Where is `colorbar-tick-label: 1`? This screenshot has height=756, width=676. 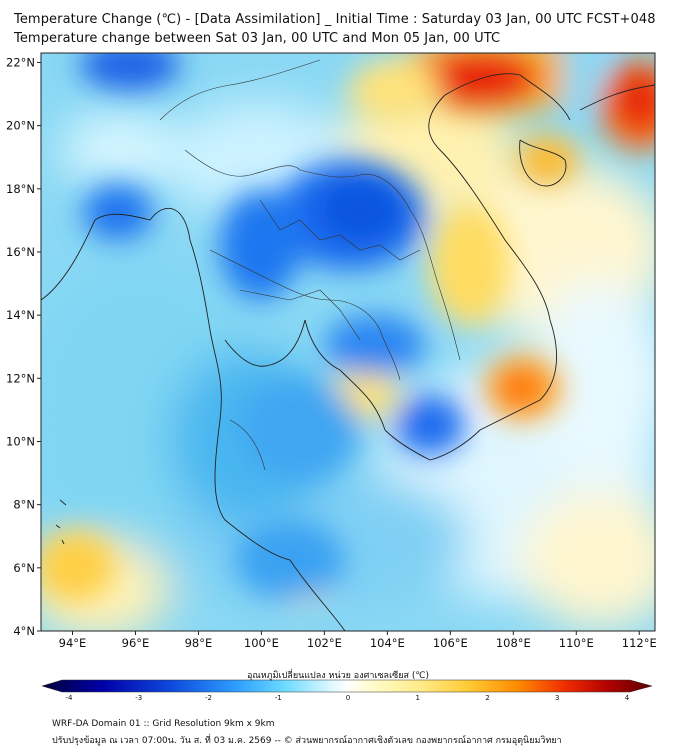 colorbar-tick-label: 1 is located at coordinates (418, 698).